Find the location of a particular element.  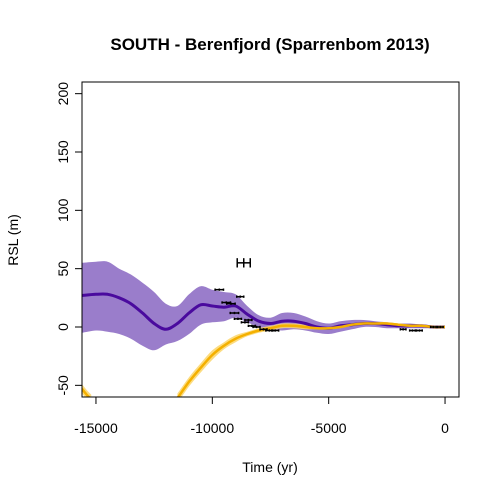

x-axis: -15000 -10000 -5000 0 is located at coordinates (261, 416).